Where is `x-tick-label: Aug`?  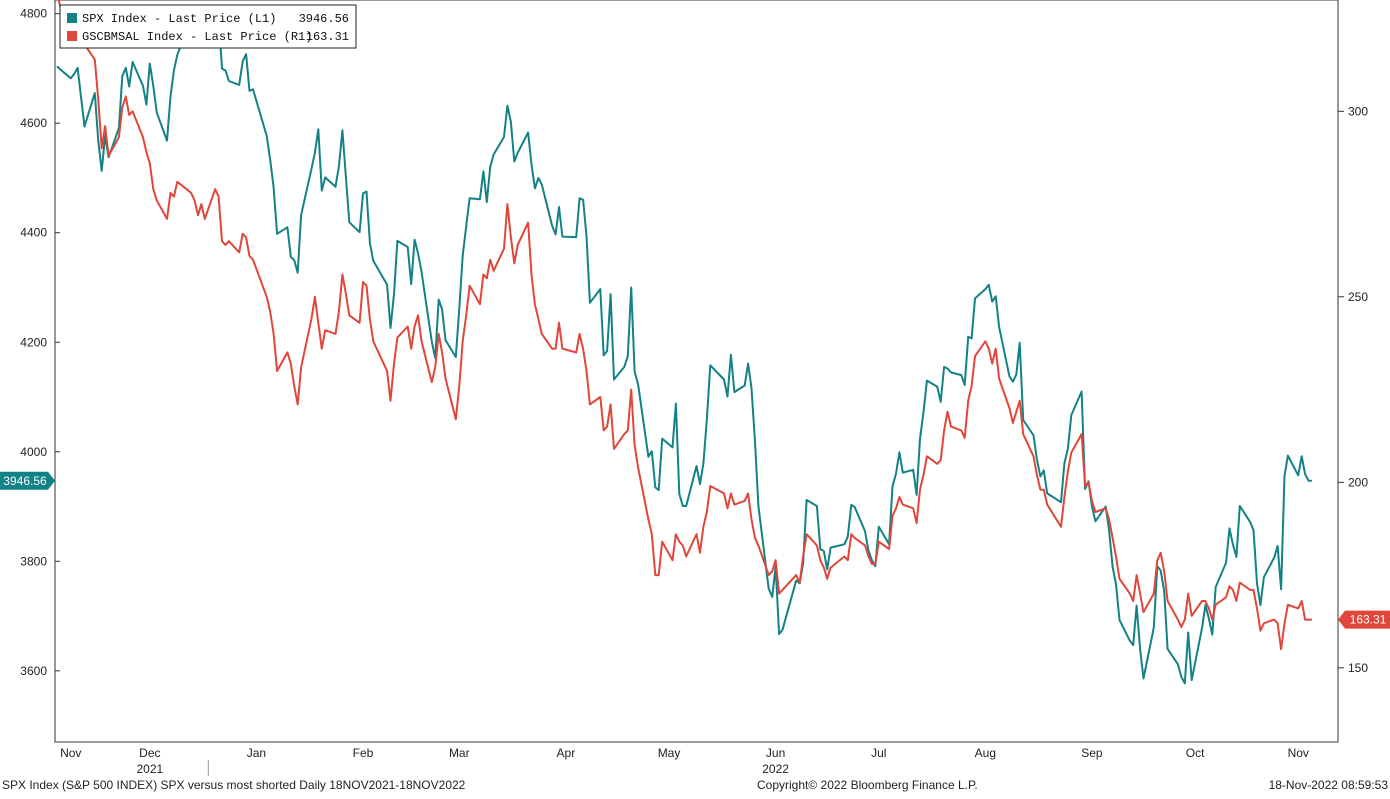 x-tick-label: Aug is located at coordinates (985, 753).